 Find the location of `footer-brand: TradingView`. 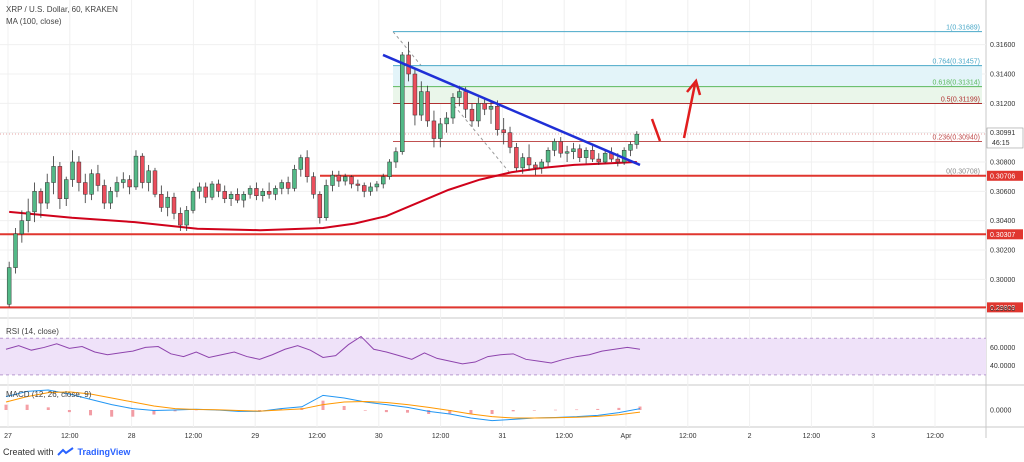

footer-brand: TradingView is located at coordinates (104, 452).